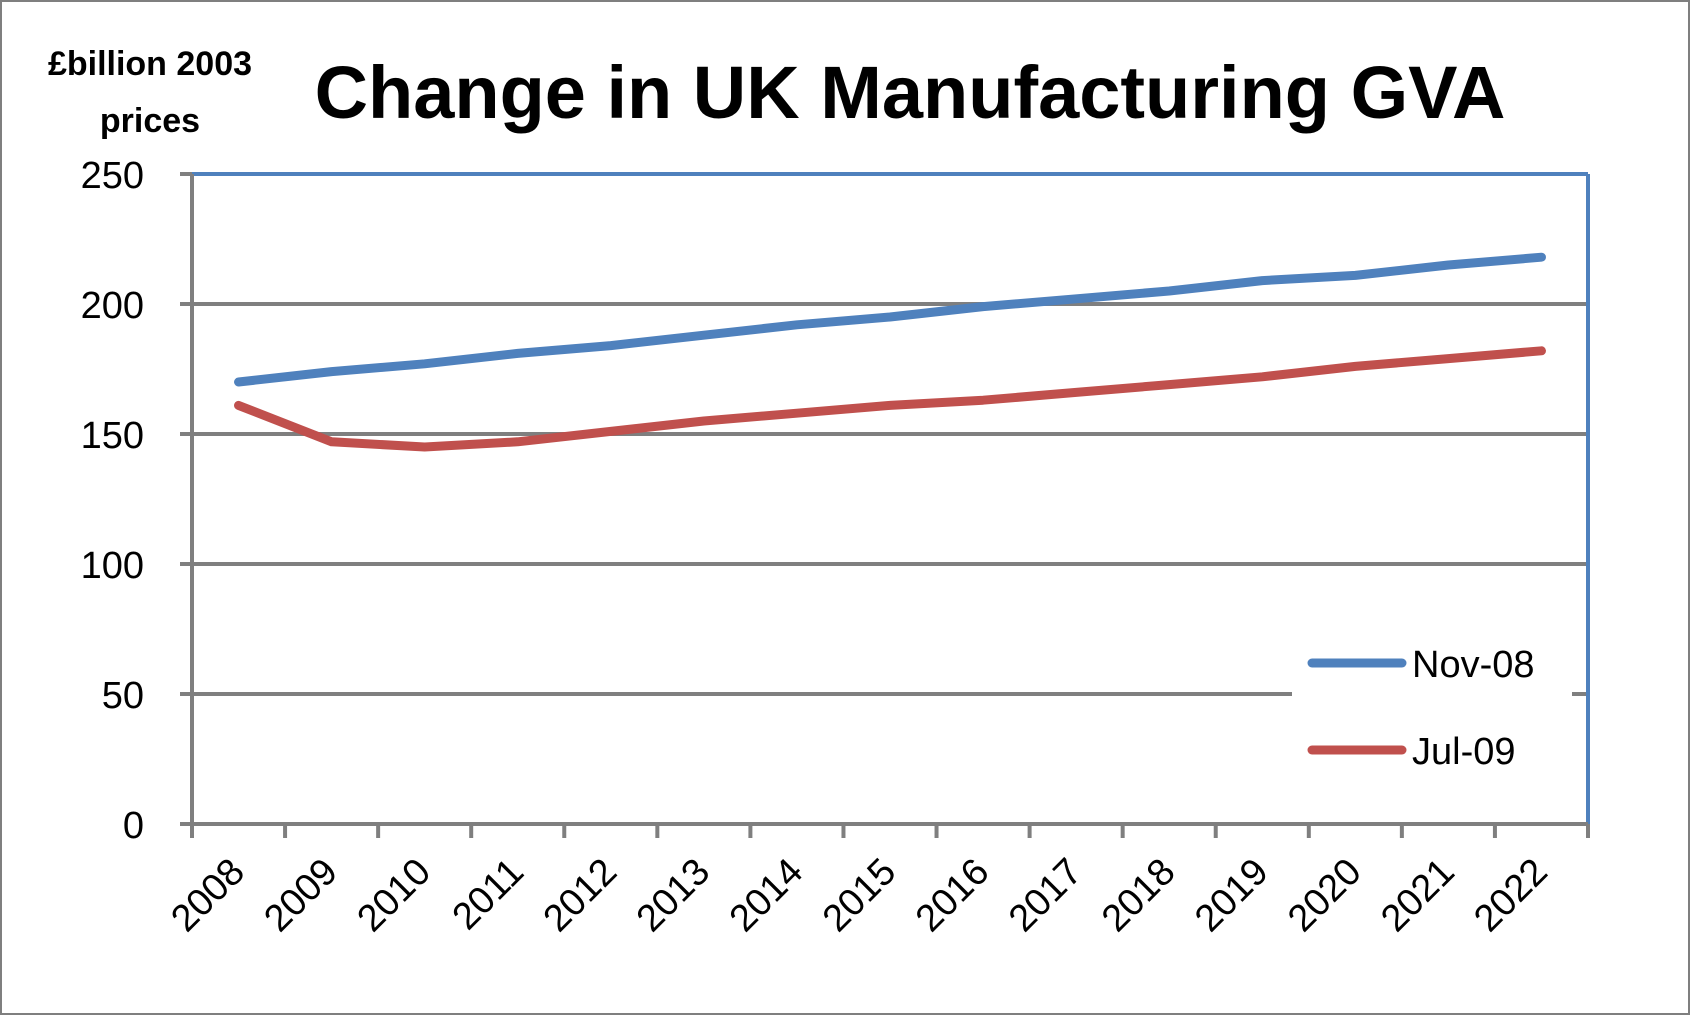 This screenshot has height=1015, width=1690. Describe the element at coordinates (123, 696) in the screenshot. I see `y-tick-label-50: 50` at that location.